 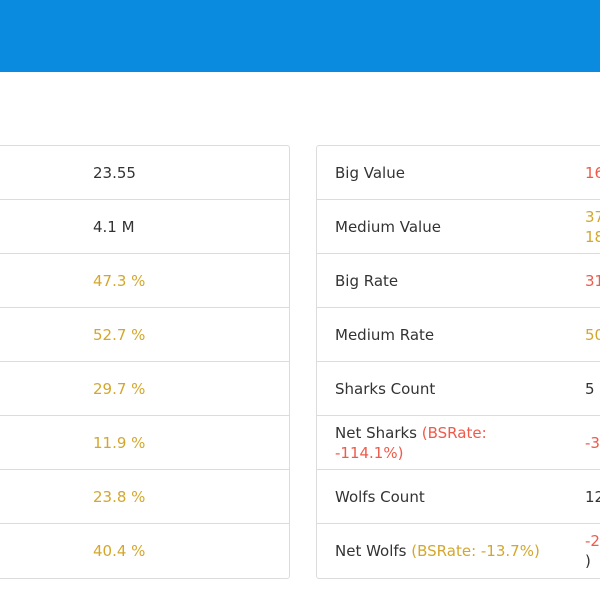 What do you see at coordinates (592, 496) in the screenshot?
I see `row-value: 12` at bounding box center [592, 496].